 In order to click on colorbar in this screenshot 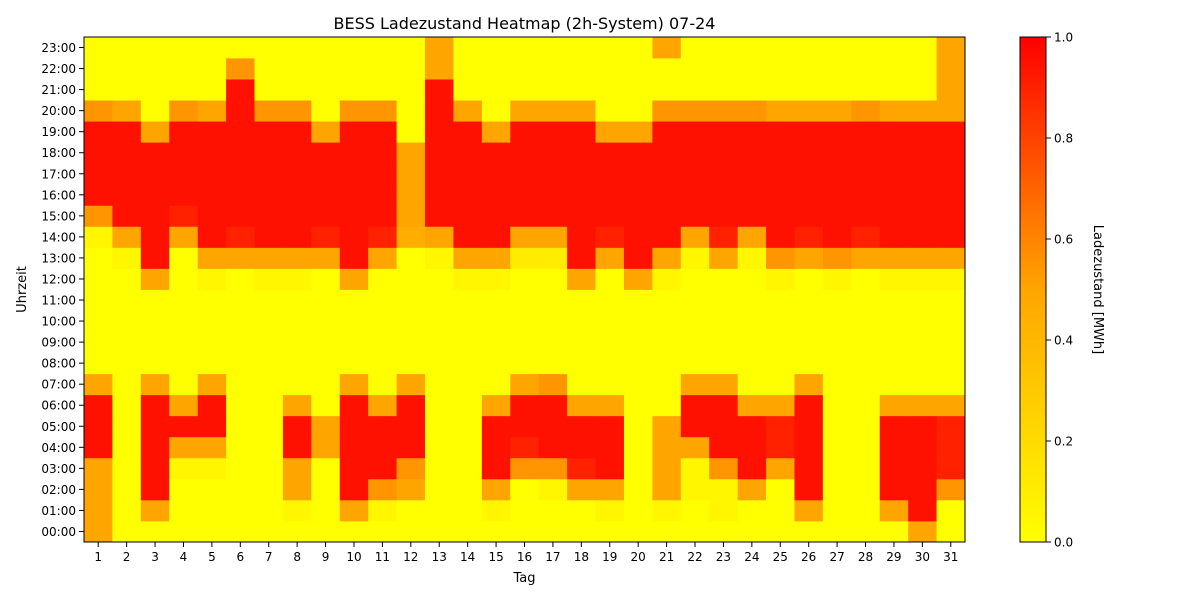, I will do `click(1033, 289)`.